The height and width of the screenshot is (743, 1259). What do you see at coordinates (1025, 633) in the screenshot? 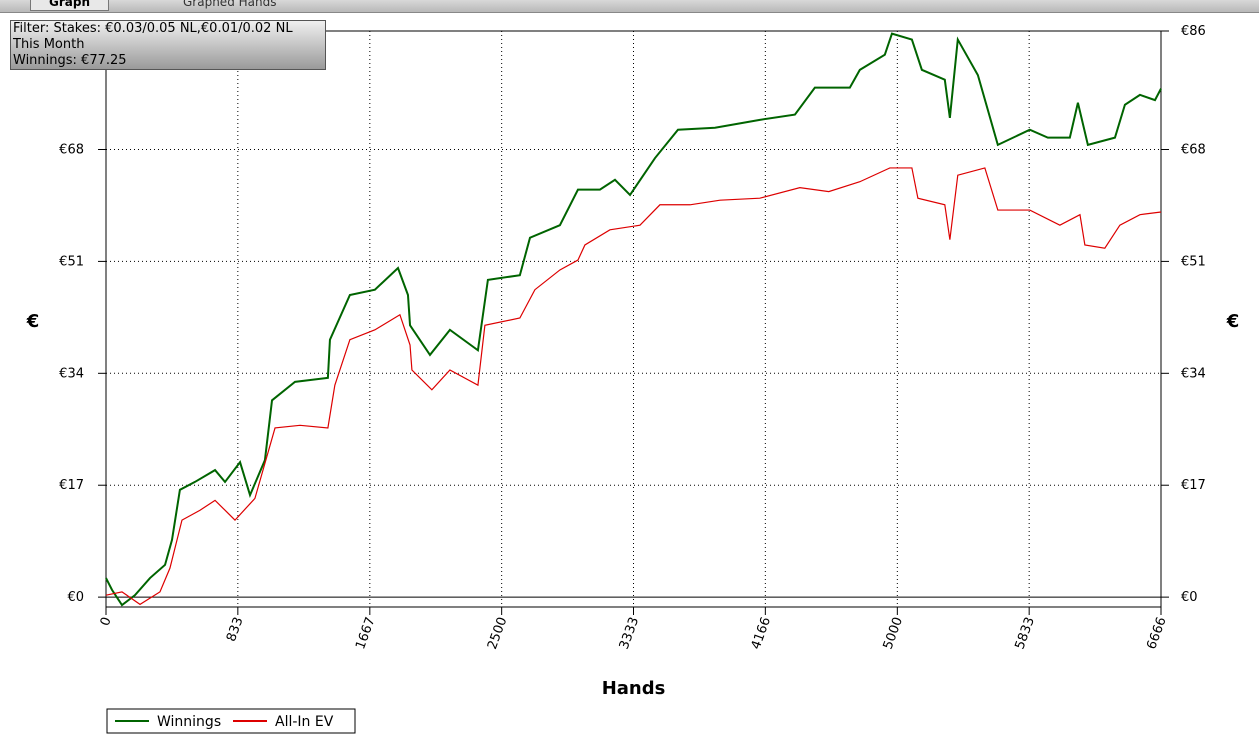
I see `x-tick-label: 5833` at bounding box center [1025, 633].